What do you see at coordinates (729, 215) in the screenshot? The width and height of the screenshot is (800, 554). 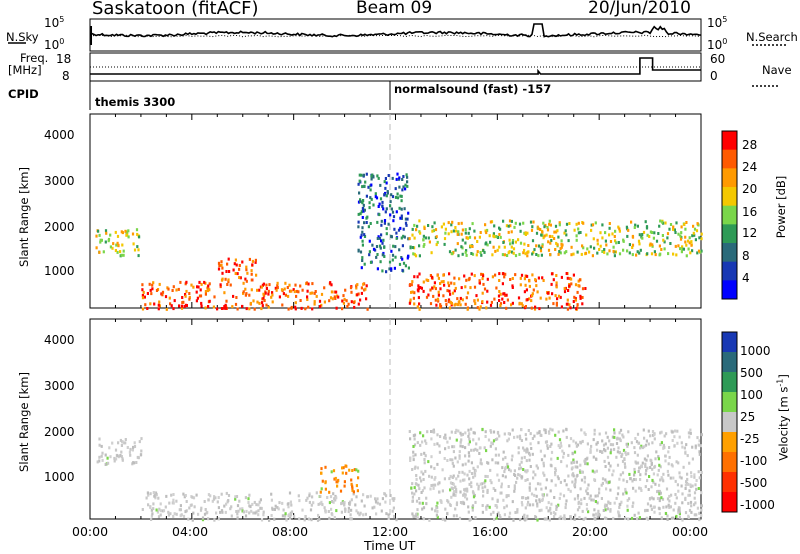 I see `power-colorbar` at bounding box center [729, 215].